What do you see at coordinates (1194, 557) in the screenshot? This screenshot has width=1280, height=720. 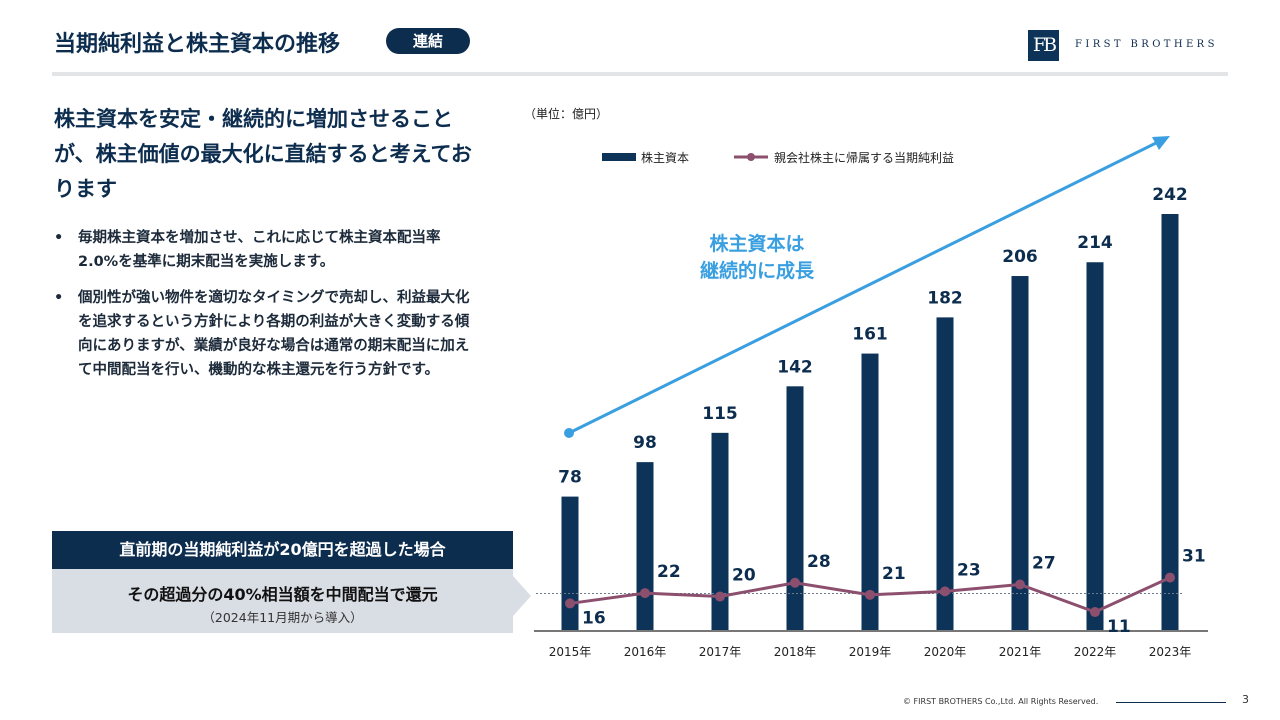 I see `line-label: 31` at bounding box center [1194, 557].